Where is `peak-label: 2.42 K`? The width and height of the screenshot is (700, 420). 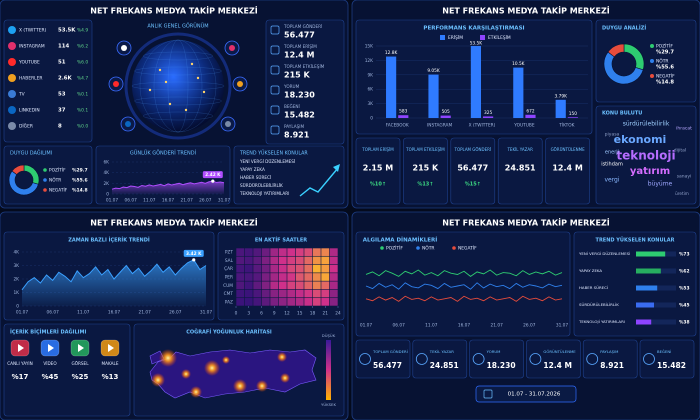
peak-label: 2.42 K is located at coordinates (213, 175).